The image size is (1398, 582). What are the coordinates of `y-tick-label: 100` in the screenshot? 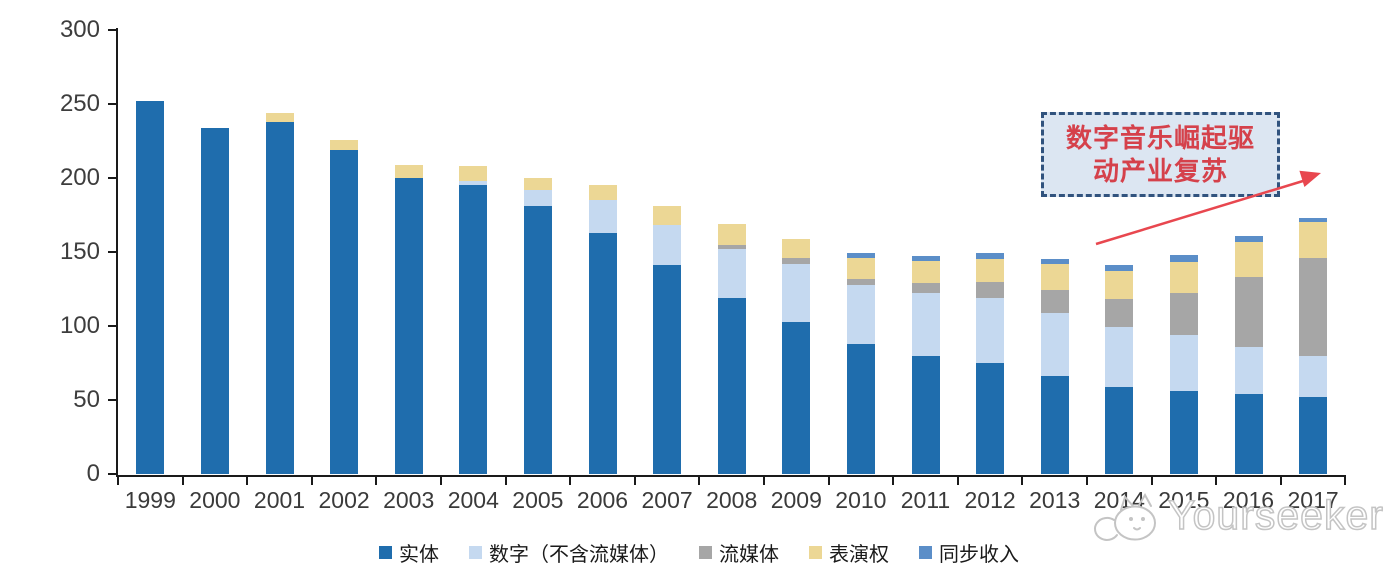 It's located at (79, 325).